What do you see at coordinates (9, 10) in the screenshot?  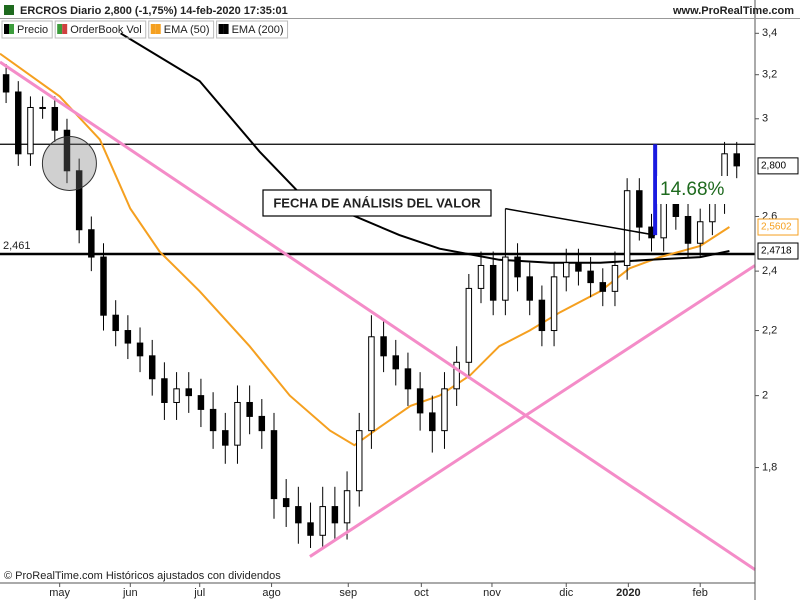 I see `header-icon` at bounding box center [9, 10].